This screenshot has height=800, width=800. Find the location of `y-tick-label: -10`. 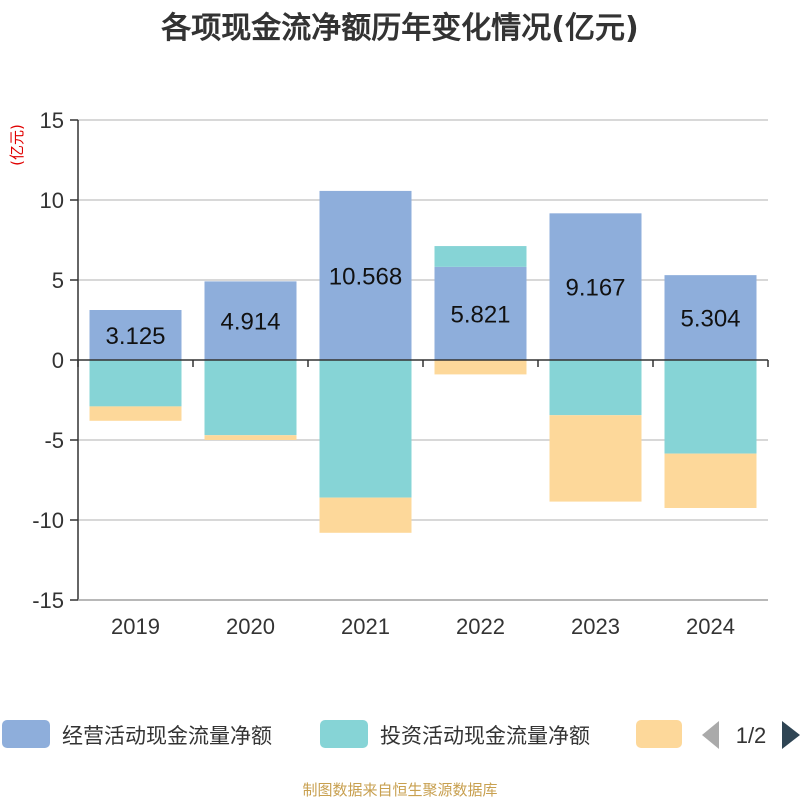

y-tick-label: -10 is located at coordinates (48, 520).